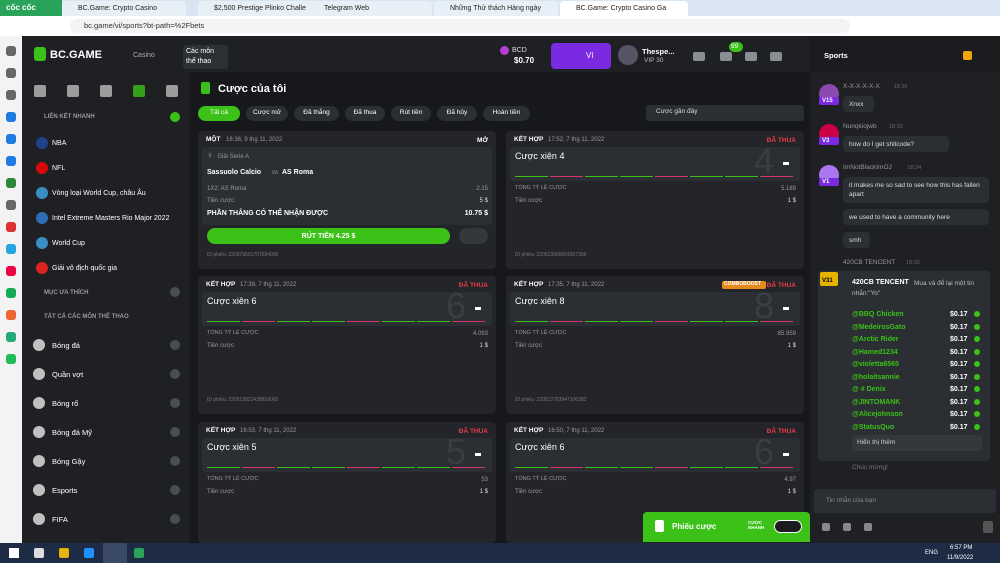 The image size is (1000, 563). What do you see at coordinates (826, 527) in the screenshot?
I see `chat-tool` at bounding box center [826, 527].